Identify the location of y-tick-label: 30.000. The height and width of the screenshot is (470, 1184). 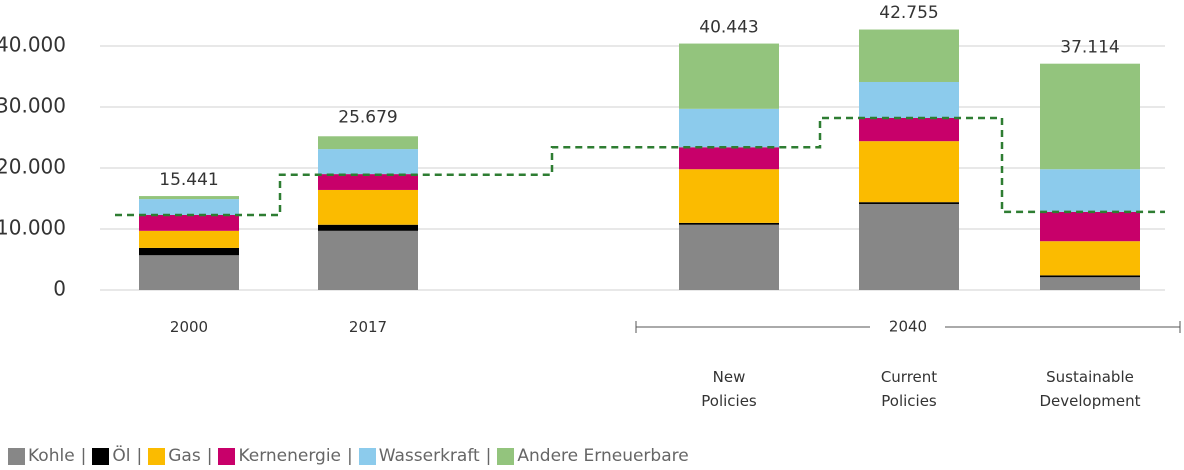
(33, 106).